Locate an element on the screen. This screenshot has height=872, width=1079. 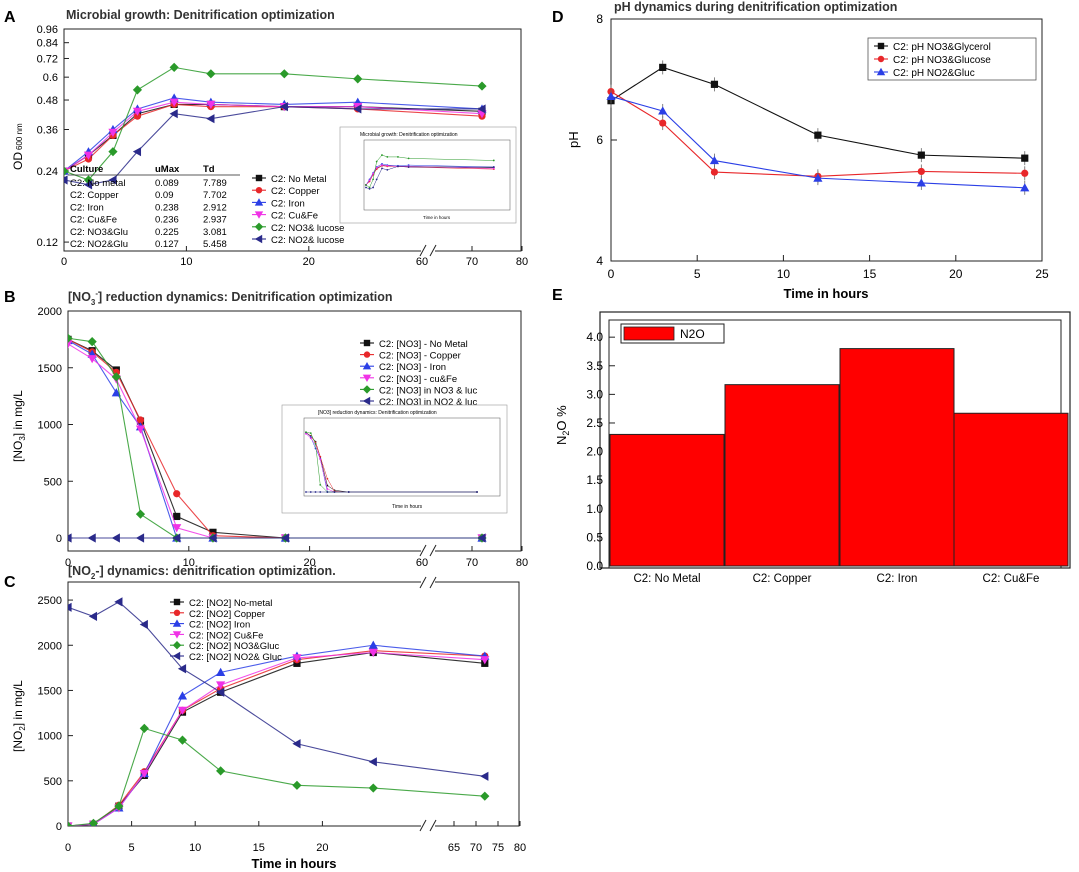
table-cell: 0.225 is located at coordinates (167, 232).